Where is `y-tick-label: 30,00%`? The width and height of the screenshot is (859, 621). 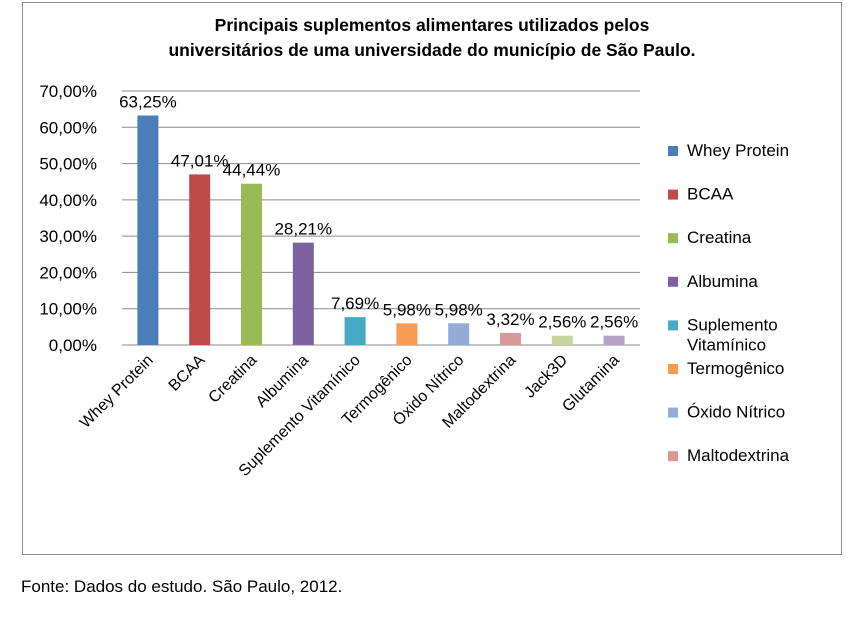
y-tick-label: 30,00% is located at coordinates (68, 236).